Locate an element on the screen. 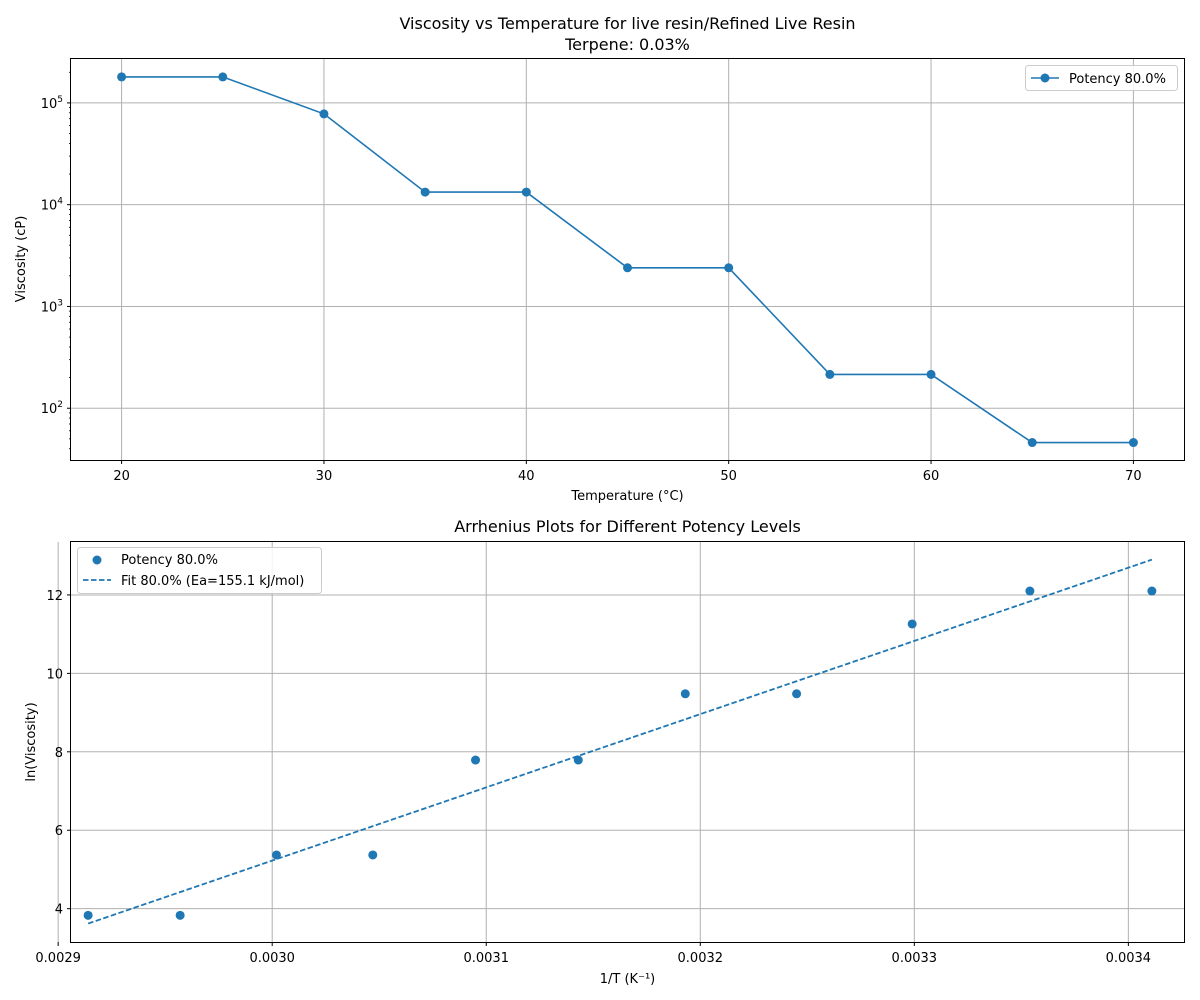 The image size is (1200, 1000). y-tick-label: 8 is located at coordinates (59, 753).